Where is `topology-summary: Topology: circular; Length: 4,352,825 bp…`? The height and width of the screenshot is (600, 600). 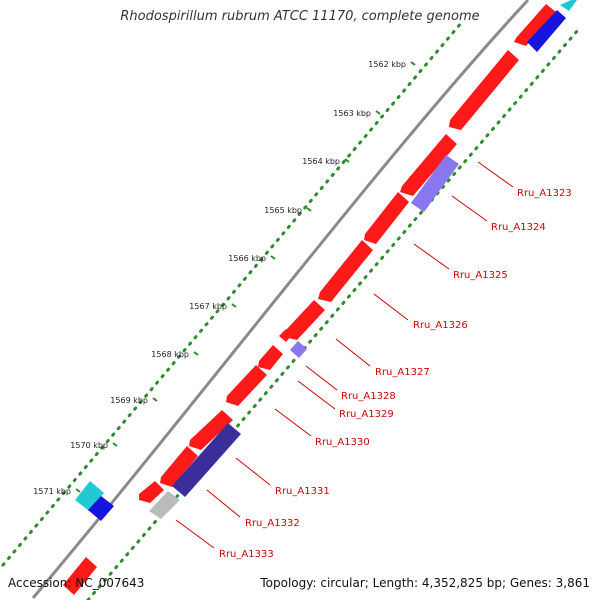 topology-summary: Topology: circular; Length: 4,352,825 bp… is located at coordinates (425, 583).